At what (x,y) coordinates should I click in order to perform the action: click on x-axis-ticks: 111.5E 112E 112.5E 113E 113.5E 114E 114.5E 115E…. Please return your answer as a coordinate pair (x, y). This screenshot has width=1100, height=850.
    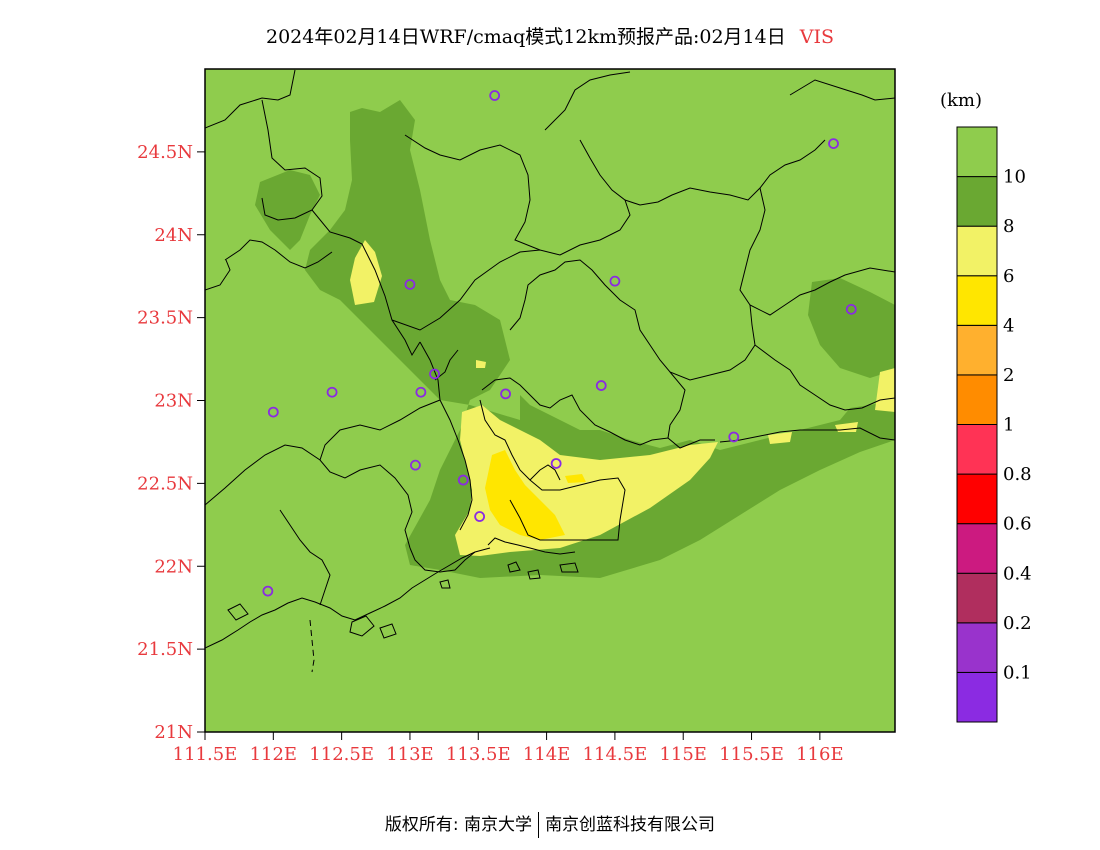
    Looking at the image, I should click on (508, 748).